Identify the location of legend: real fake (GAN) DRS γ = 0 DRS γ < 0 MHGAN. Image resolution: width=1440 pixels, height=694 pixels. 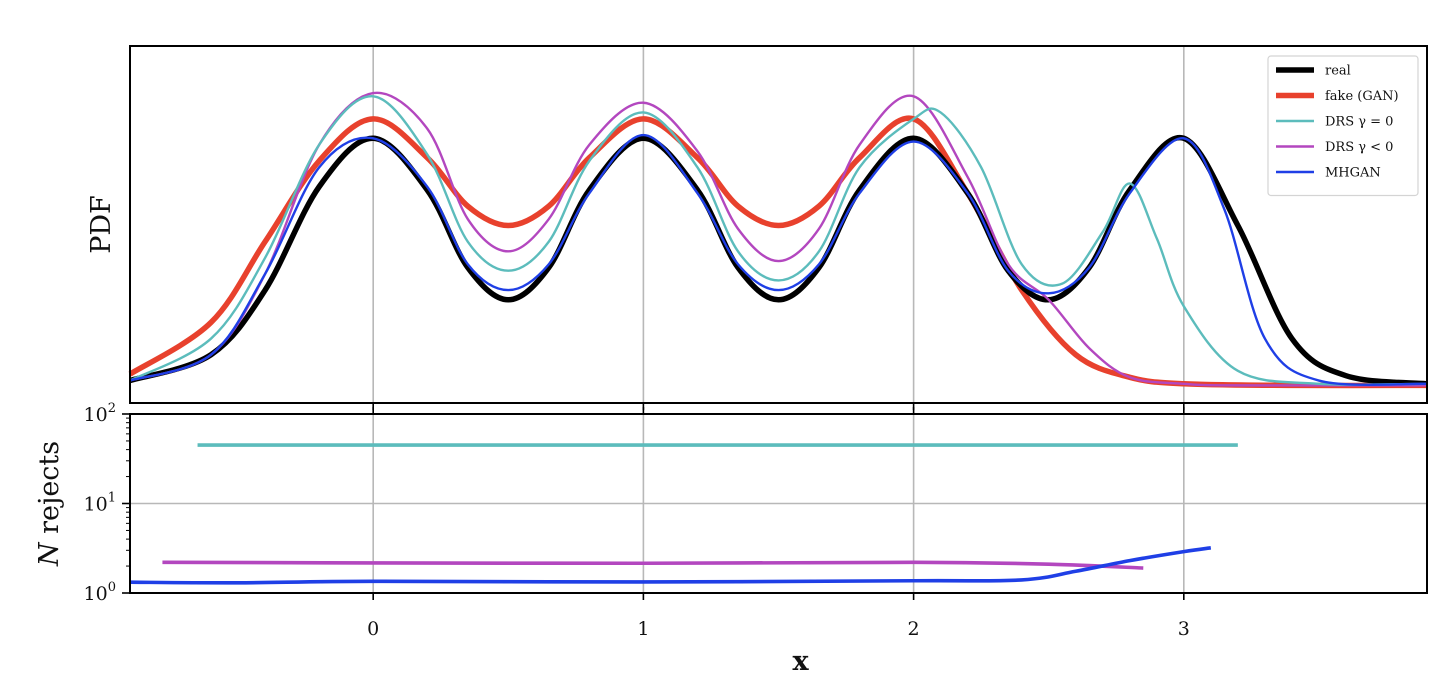
(1343, 126).